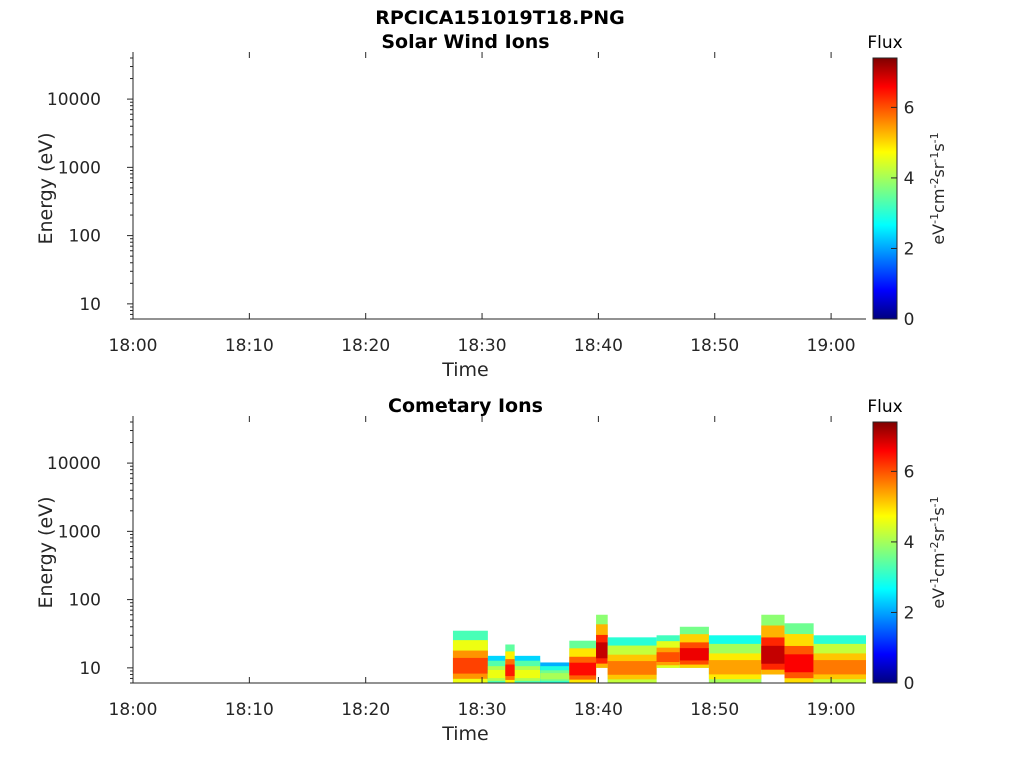 Image resolution: width=1024 pixels, height=768 pixels. What do you see at coordinates (465, 406) in the screenshot?
I see `panel-title: Cometary Ions` at bounding box center [465, 406].